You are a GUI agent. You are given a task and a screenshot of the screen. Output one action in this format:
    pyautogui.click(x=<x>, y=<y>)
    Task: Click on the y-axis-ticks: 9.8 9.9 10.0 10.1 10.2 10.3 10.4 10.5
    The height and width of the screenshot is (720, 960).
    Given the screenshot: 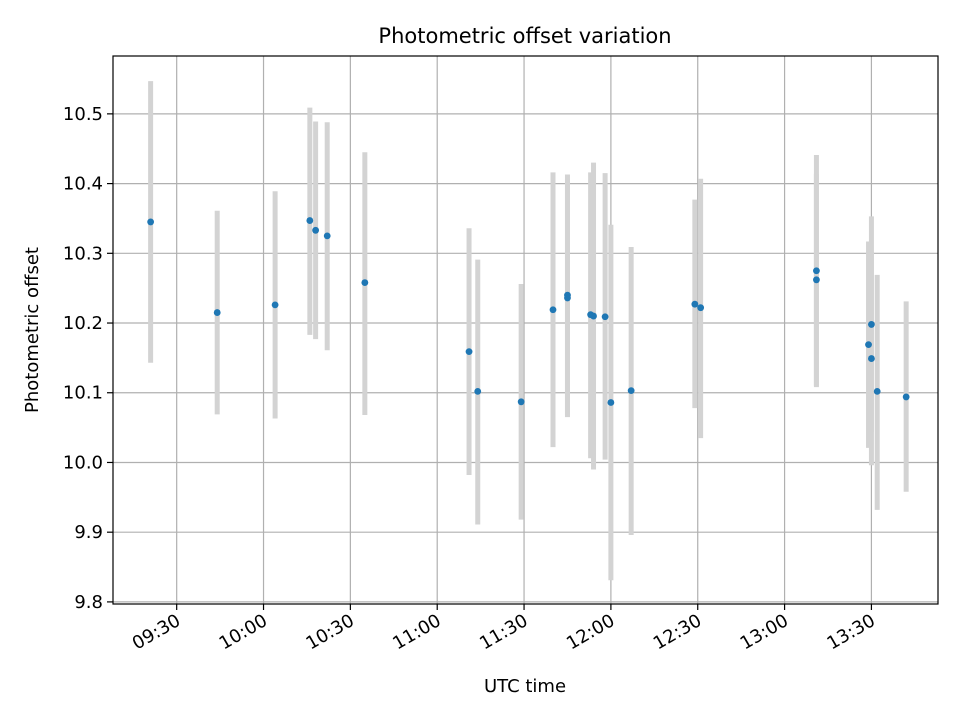 What is the action you would take?
    pyautogui.click(x=88, y=358)
    